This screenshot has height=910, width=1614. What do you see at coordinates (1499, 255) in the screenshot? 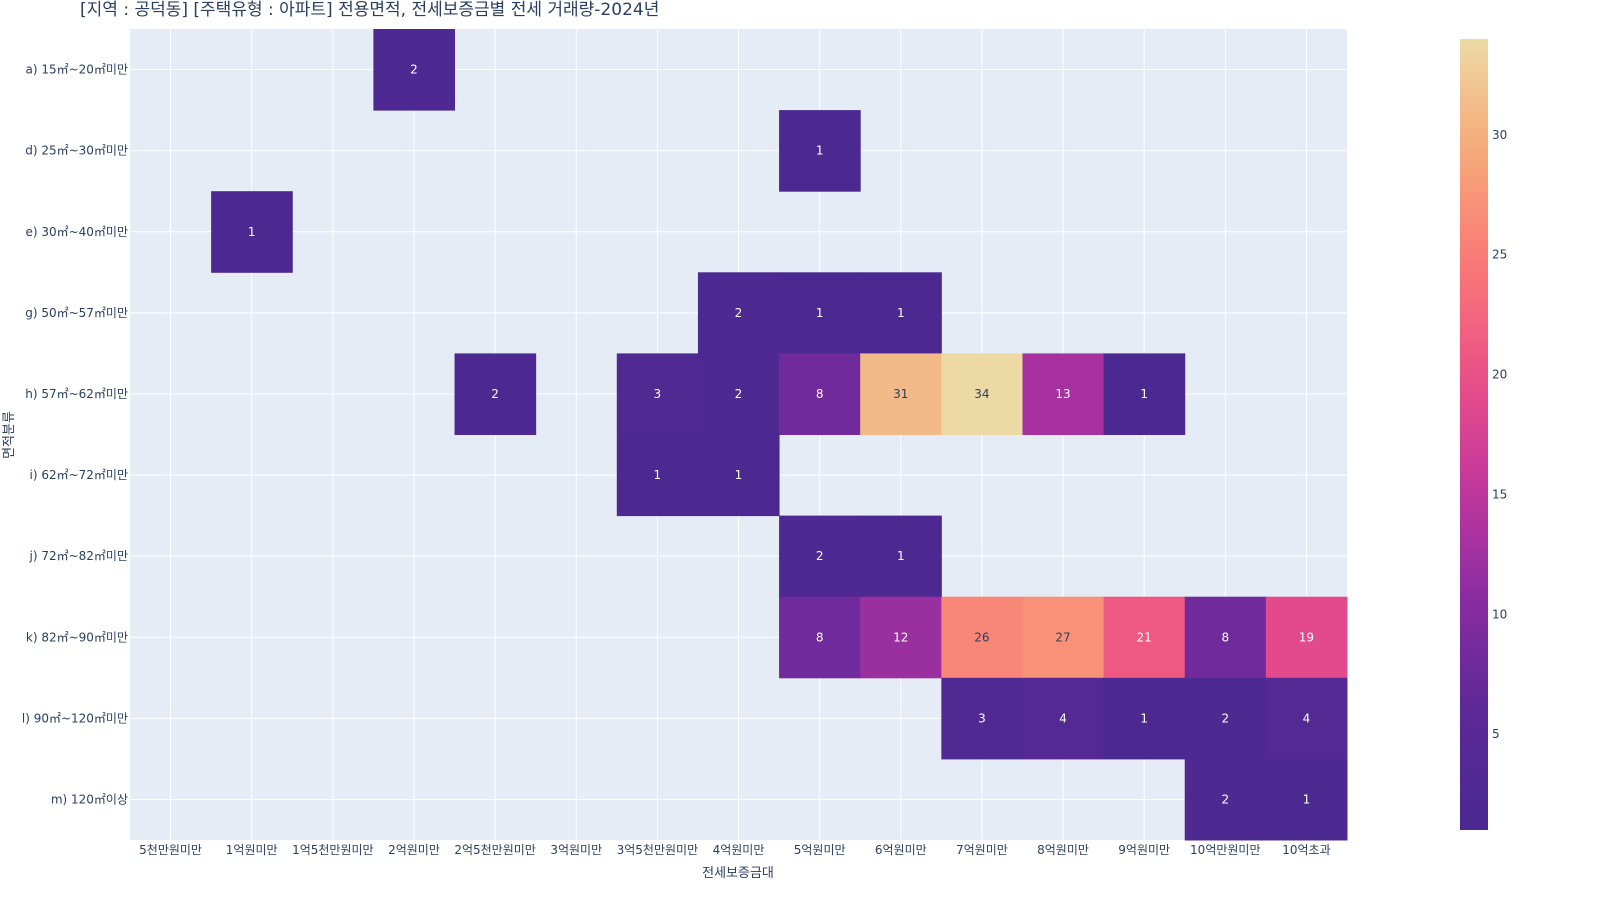
I see `colorbar-tick-label: 25` at bounding box center [1499, 255].